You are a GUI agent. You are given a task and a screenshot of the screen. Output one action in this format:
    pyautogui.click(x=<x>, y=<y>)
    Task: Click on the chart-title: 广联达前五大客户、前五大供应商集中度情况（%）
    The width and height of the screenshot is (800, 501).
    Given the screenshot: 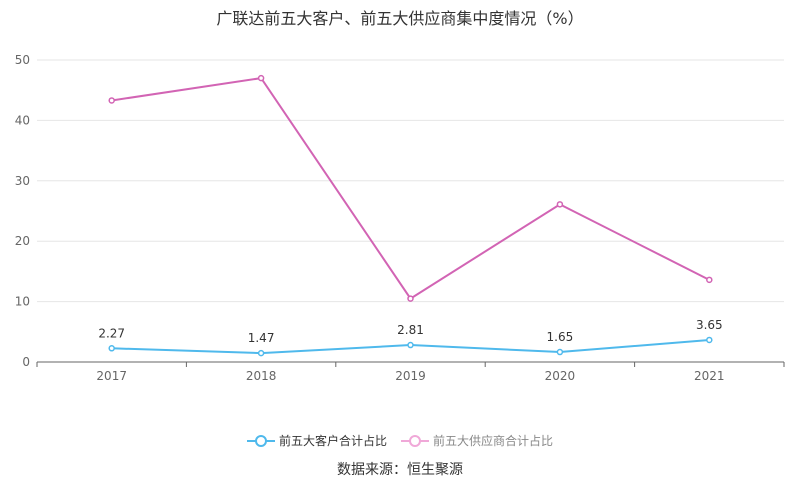 What is the action you would take?
    pyautogui.click(x=400, y=18)
    